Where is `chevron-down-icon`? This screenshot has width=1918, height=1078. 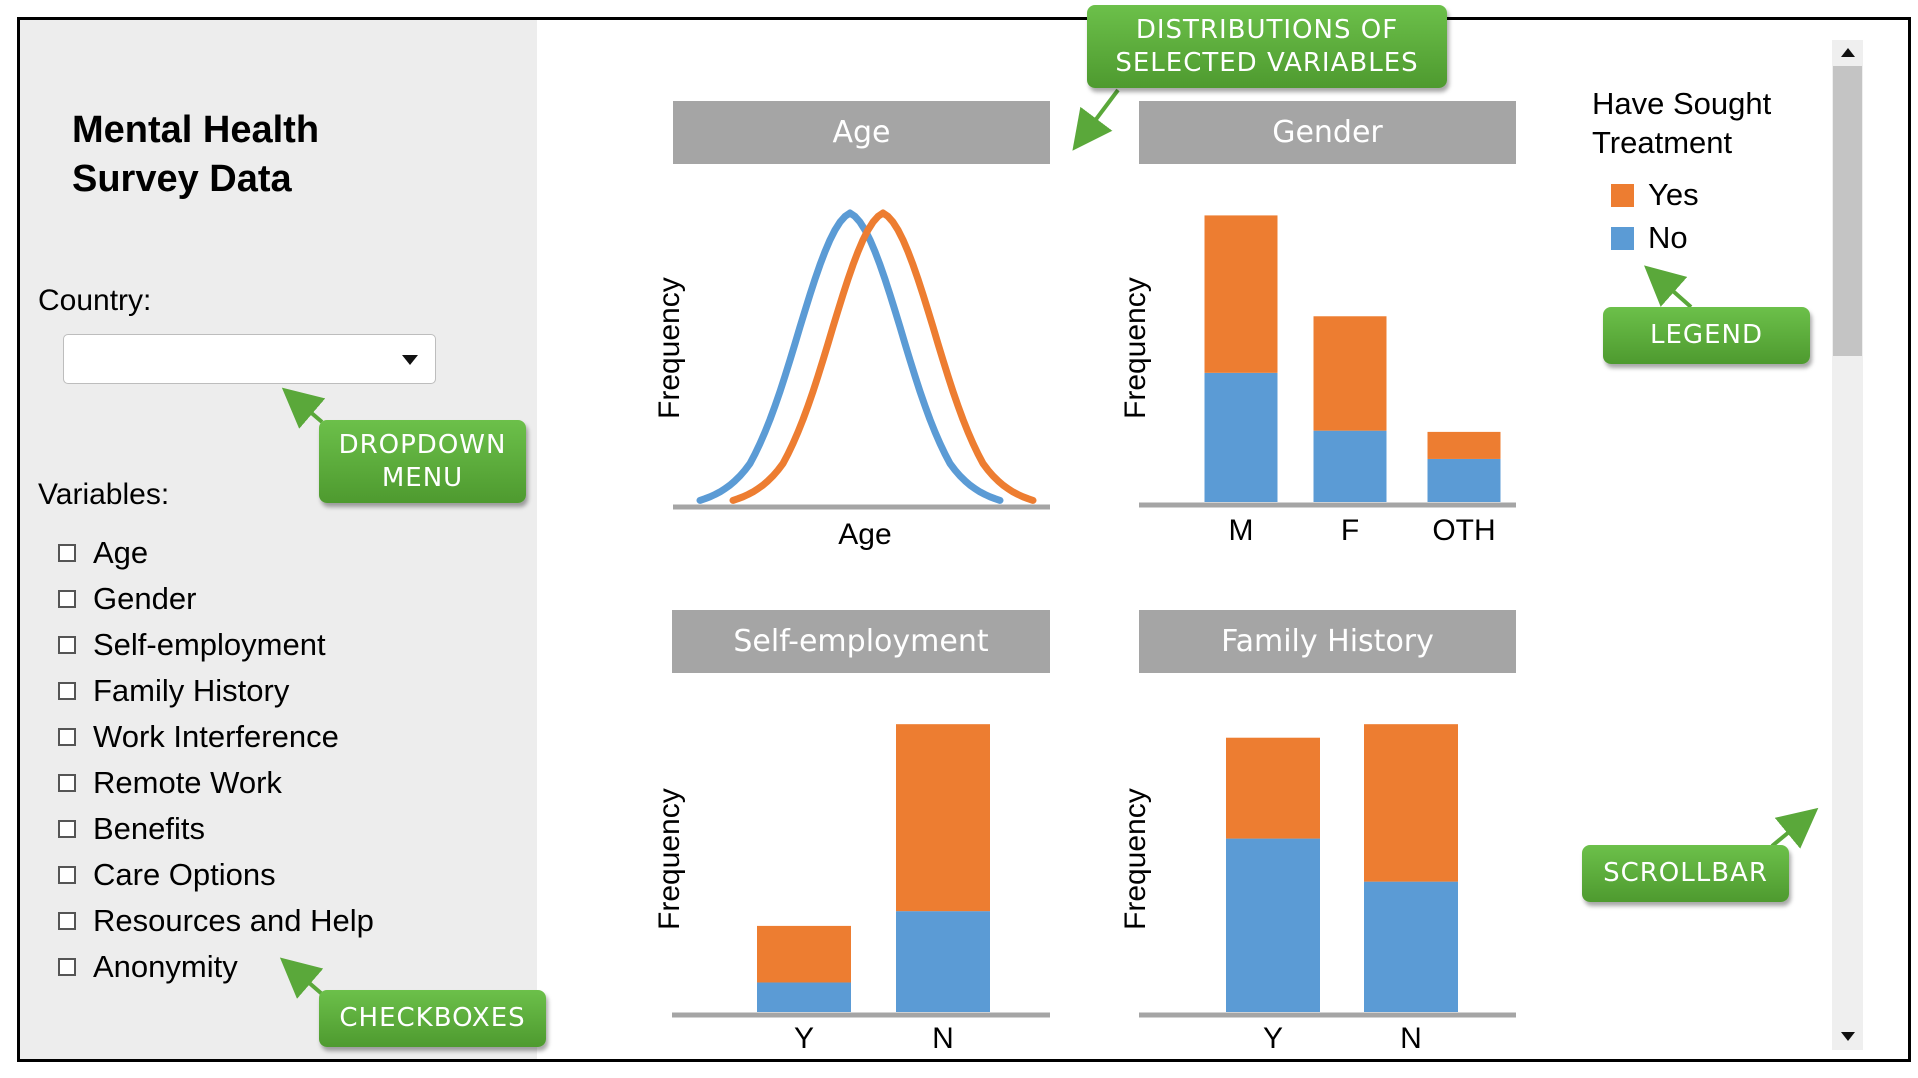 chevron-down-icon is located at coordinates (410, 360).